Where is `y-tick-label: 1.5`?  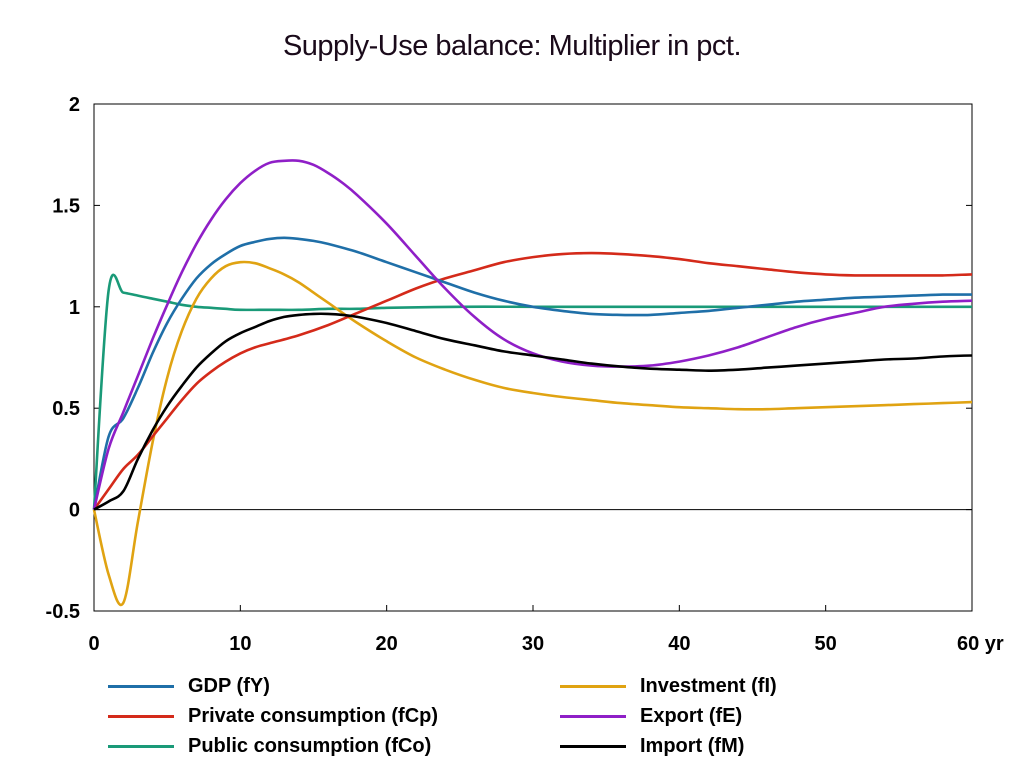
y-tick-label: 1.5 is located at coordinates (66, 206).